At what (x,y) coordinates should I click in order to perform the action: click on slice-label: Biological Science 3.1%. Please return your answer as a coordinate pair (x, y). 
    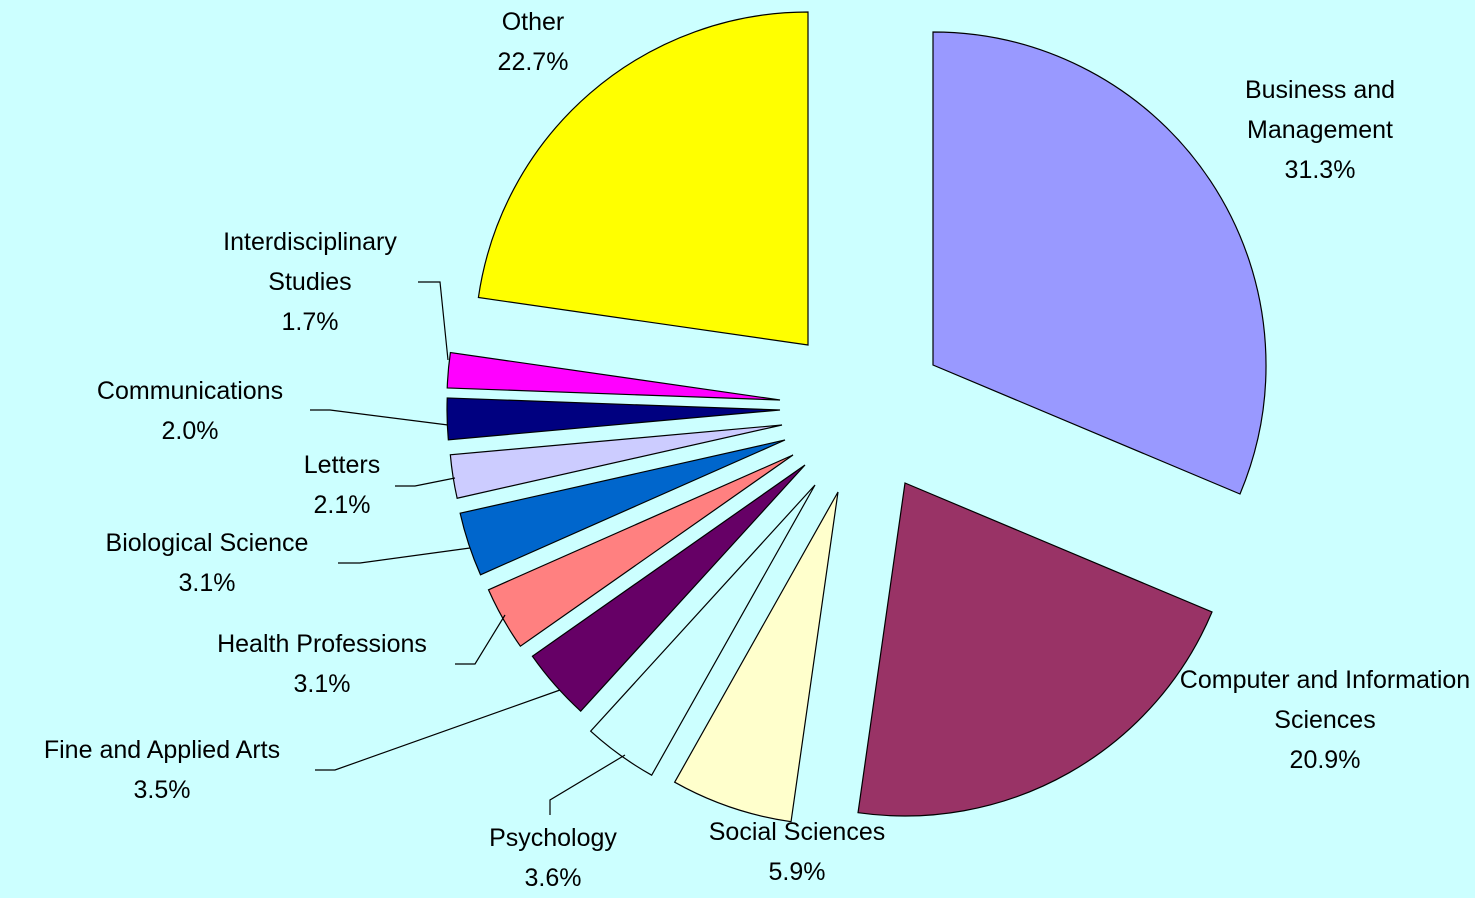
    Looking at the image, I should click on (207, 563).